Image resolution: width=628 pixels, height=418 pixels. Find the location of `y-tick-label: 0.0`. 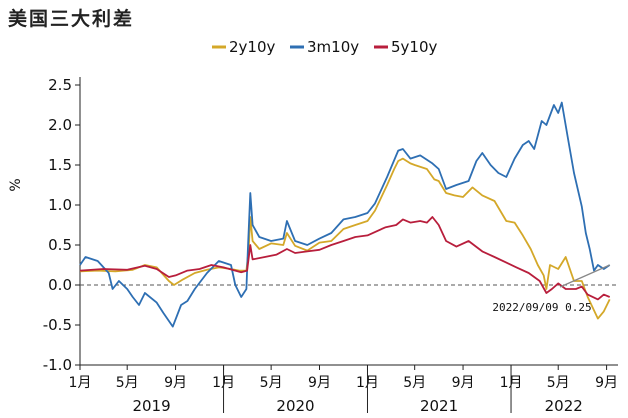

y-tick-label: 0.0 is located at coordinates (60, 285).